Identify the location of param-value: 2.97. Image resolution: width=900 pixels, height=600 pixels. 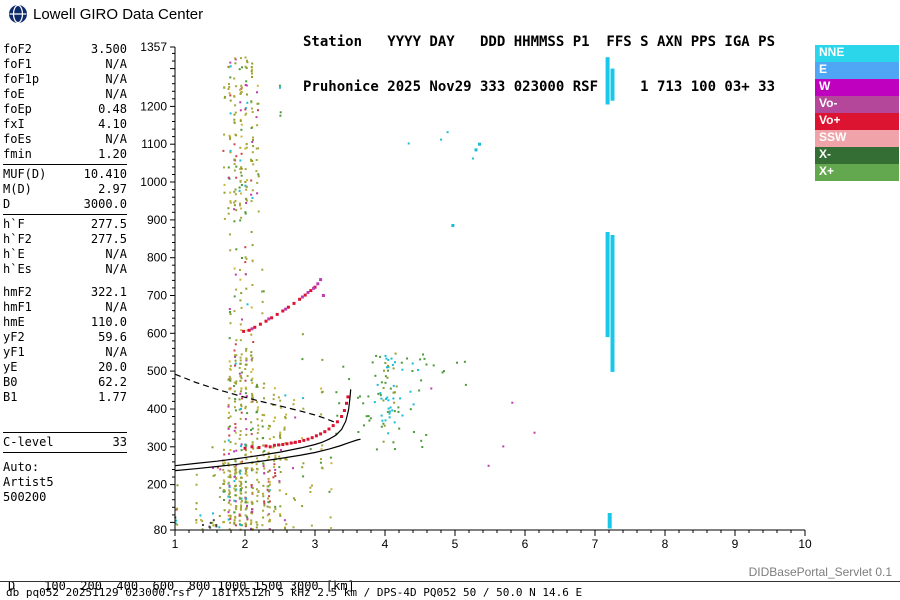
(112, 189).